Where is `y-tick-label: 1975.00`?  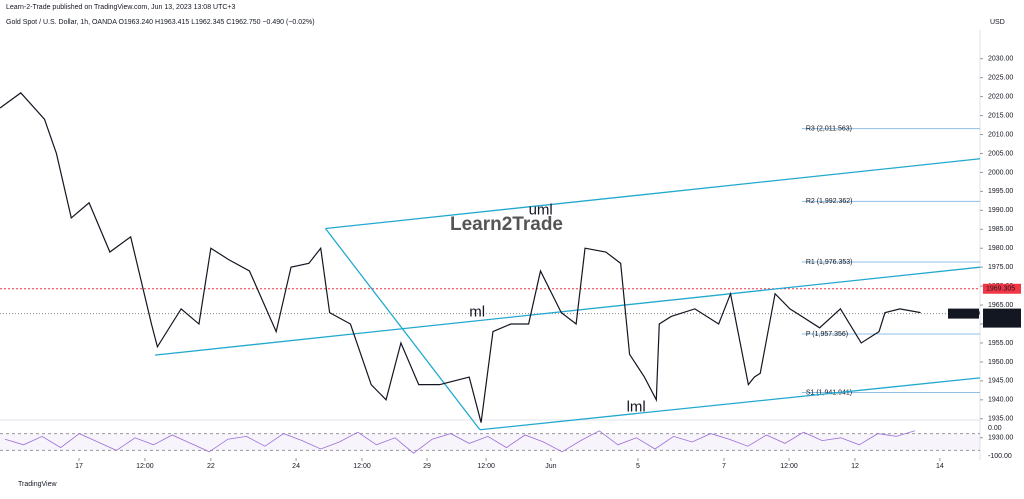 y-tick-label: 1975.00 is located at coordinates (1000, 267).